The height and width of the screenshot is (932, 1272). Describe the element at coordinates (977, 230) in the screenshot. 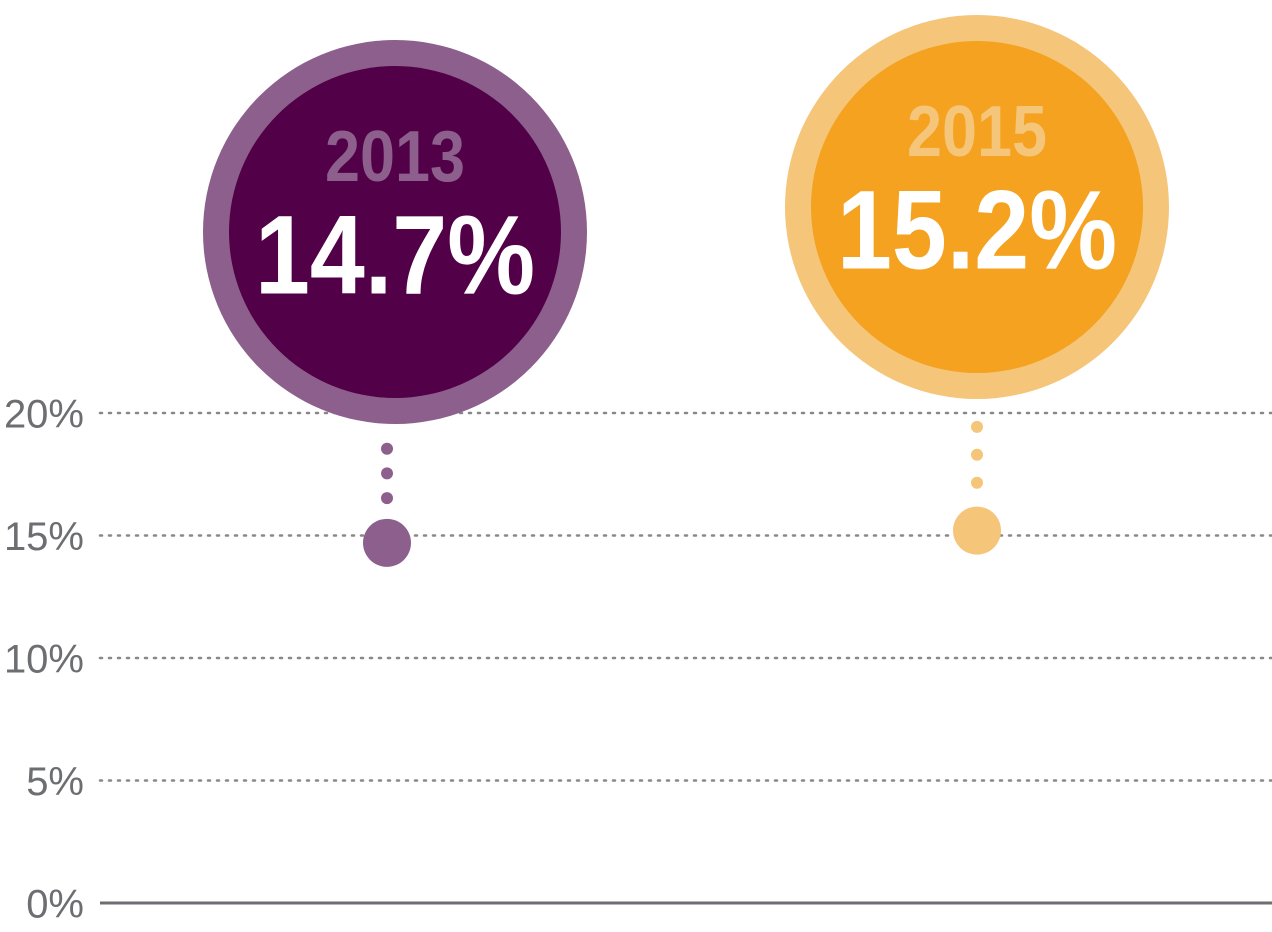

I see `value-label: 15.2%` at that location.